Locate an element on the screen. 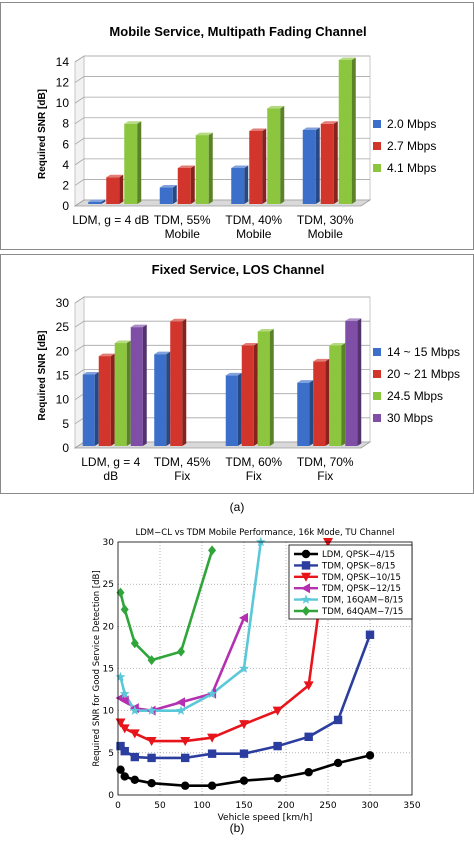 The image size is (474, 846). caption-b: (b) is located at coordinates (237, 828).